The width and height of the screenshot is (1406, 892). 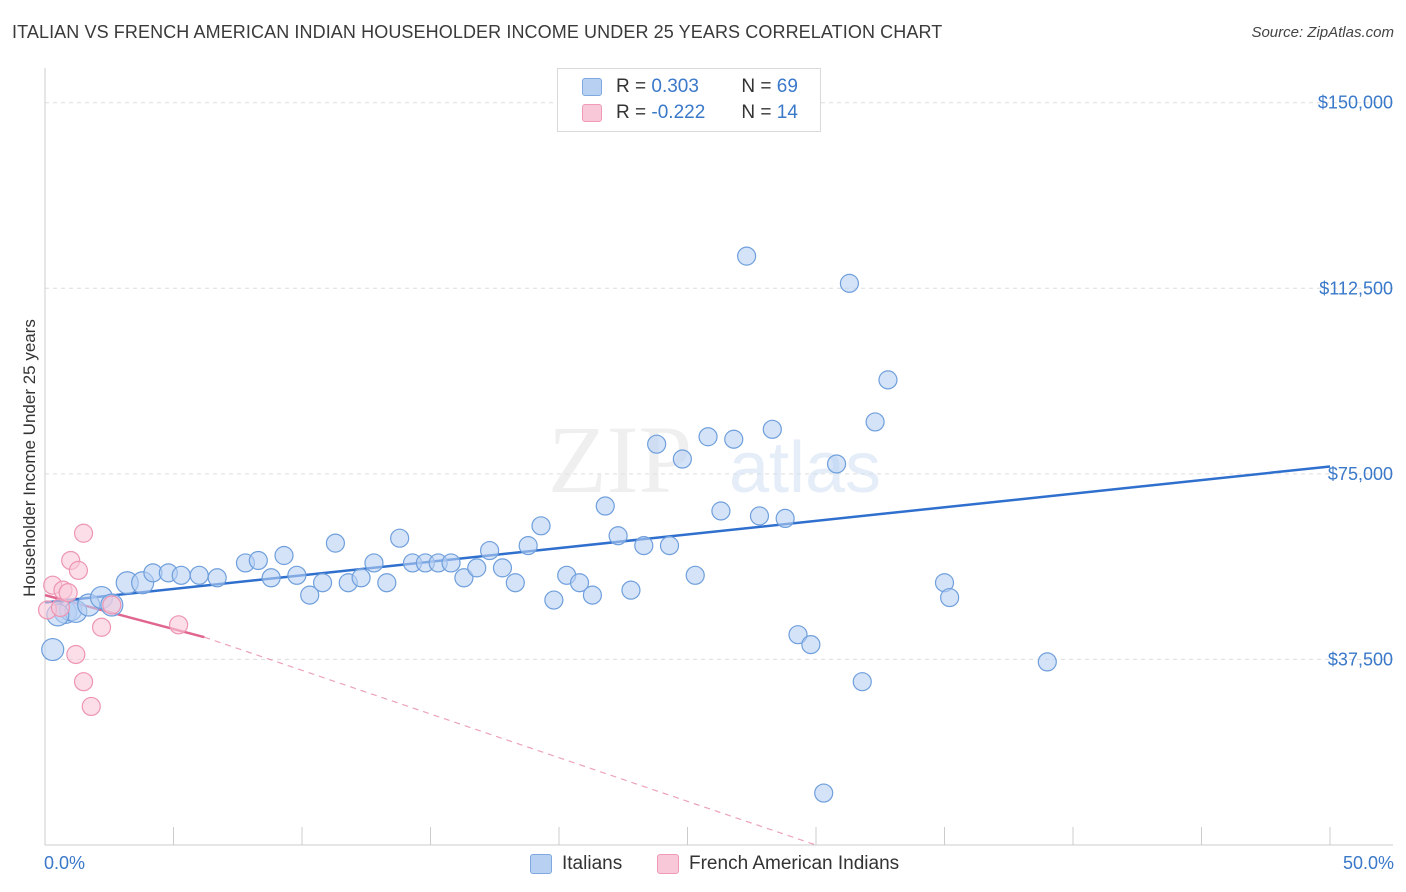 I want to click on y-tick-labels: $37,500 $75,000 $112,500 $150,000, so click(x=1355, y=381).